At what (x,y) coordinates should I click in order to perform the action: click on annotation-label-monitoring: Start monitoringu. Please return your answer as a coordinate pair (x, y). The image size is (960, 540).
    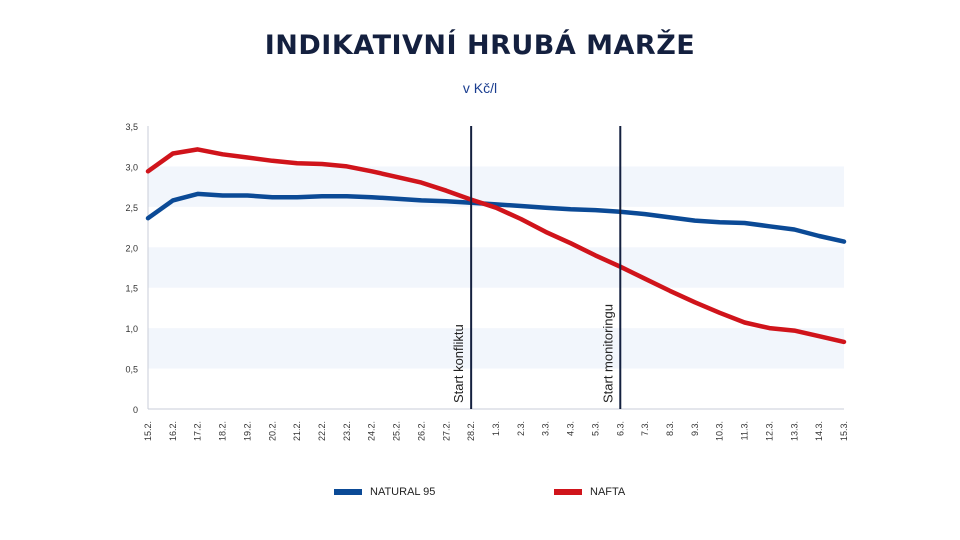
    Looking at the image, I should click on (607, 353).